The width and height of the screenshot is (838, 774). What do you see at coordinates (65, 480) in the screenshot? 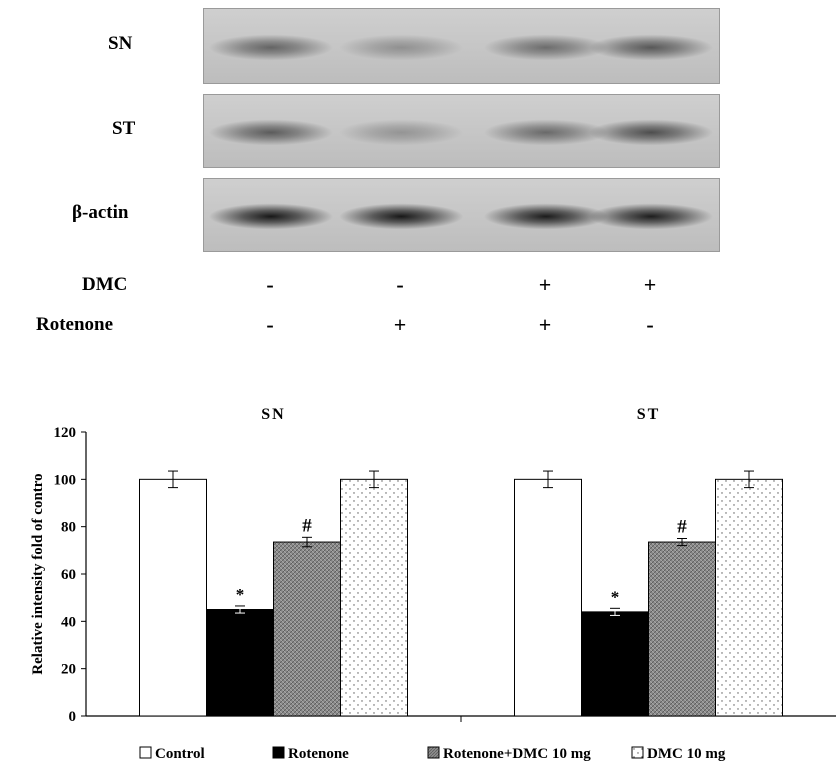
I see `y-tick-label: 100` at bounding box center [65, 480].